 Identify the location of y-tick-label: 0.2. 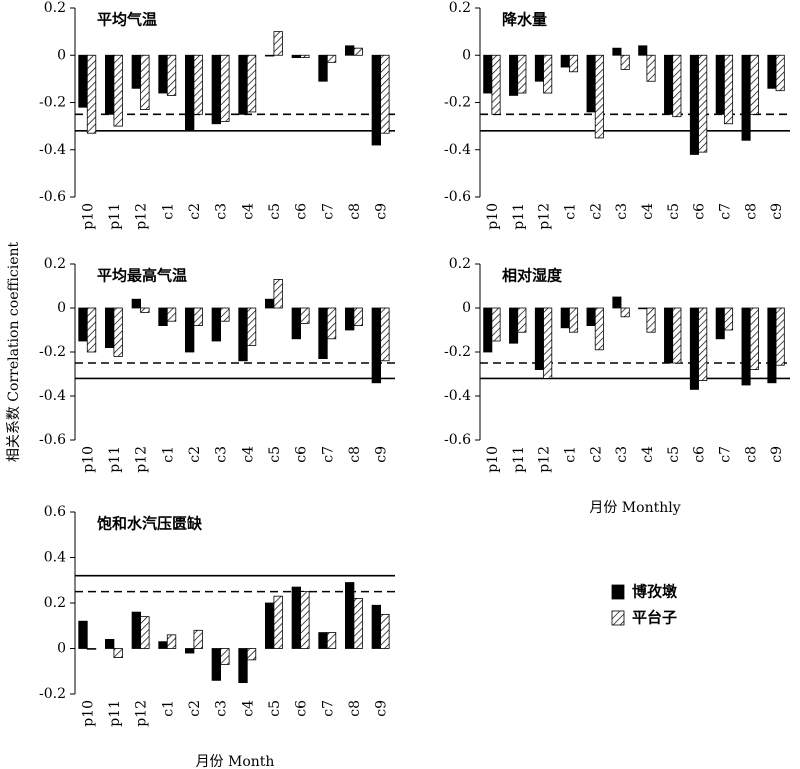
(460, 8).